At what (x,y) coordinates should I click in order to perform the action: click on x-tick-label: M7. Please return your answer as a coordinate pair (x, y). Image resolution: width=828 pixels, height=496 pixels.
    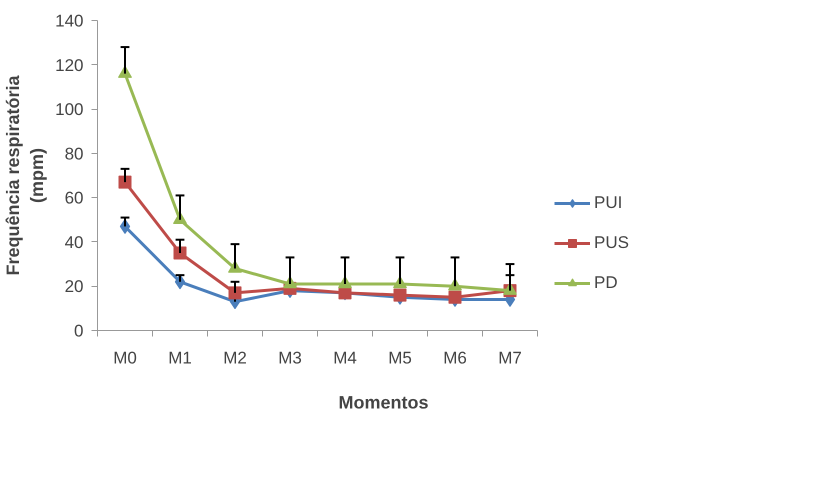
    Looking at the image, I should click on (510, 358).